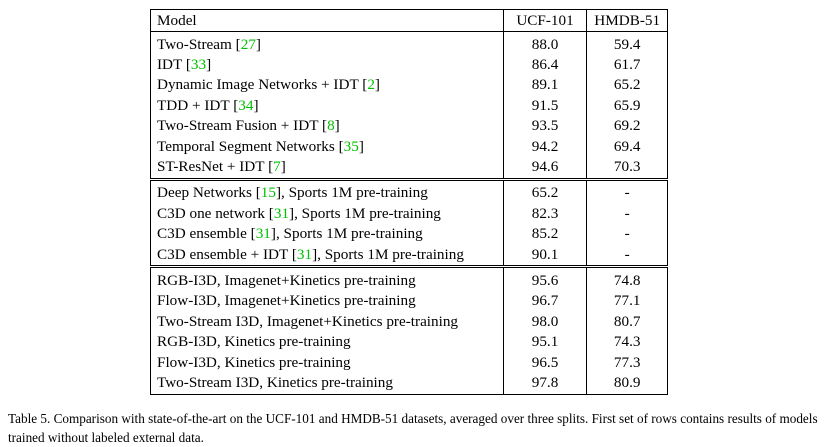 This screenshot has height=447, width=830. I want to click on hmdb51-score: 77.1, so click(627, 301).